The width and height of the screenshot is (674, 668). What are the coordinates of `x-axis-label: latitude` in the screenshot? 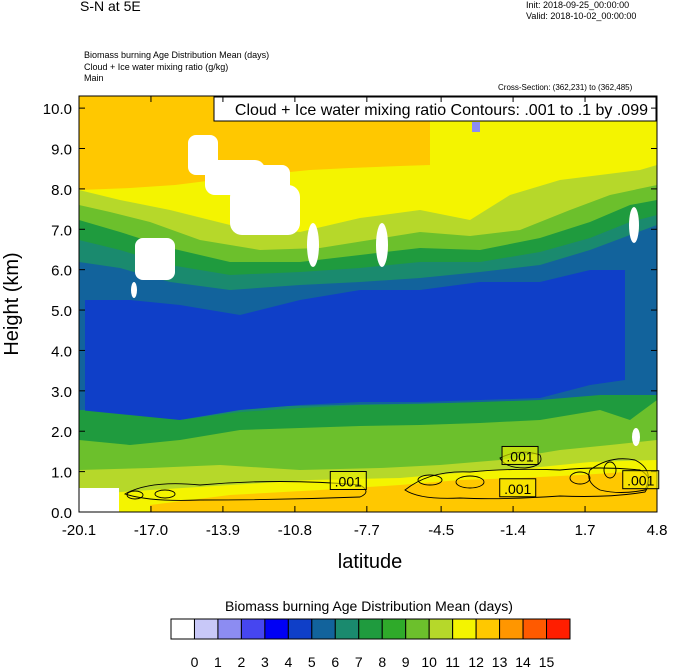 It's located at (370, 562).